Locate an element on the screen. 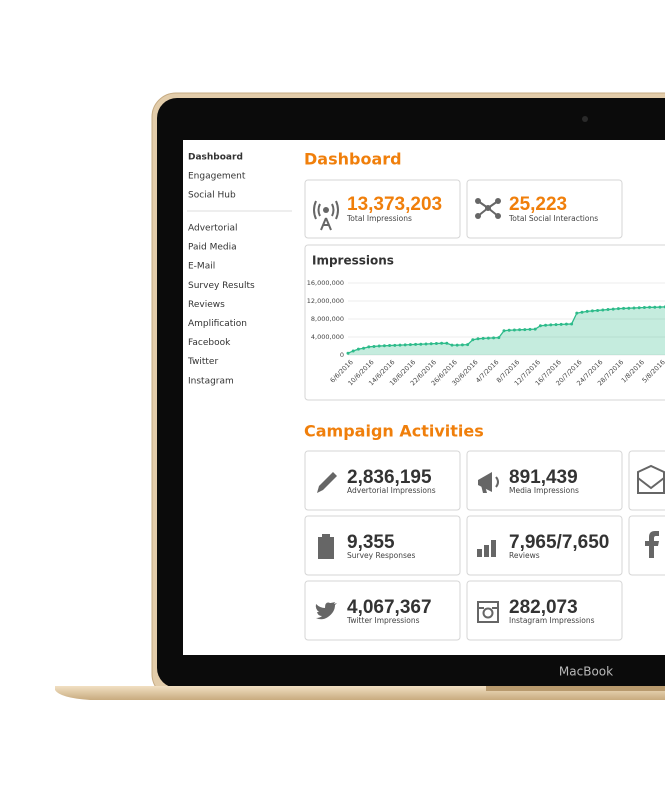  twitter-icon is located at coordinates (326, 611).